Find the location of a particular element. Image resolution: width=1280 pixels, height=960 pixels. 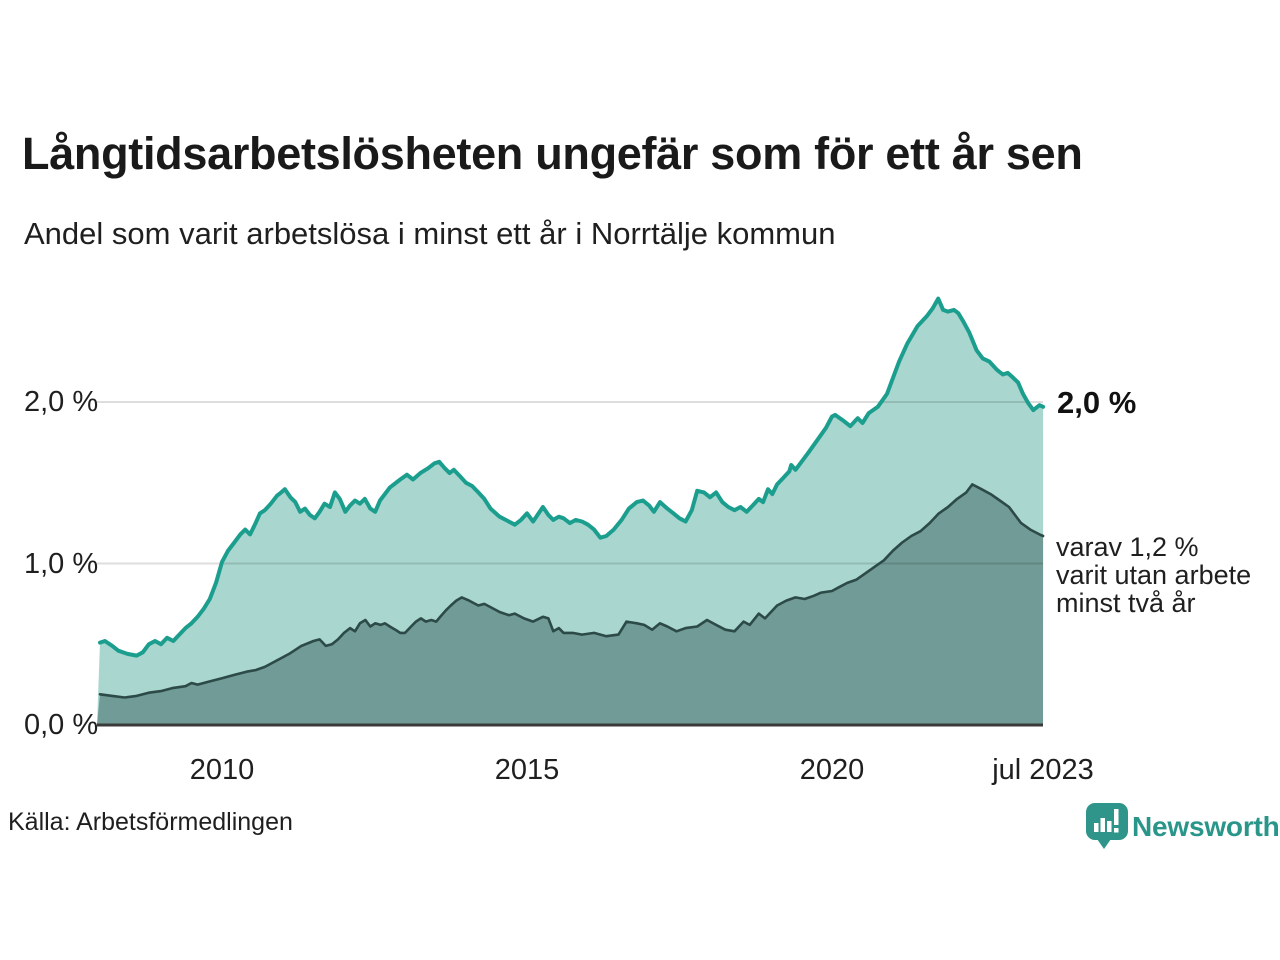

source-credit: Källa: Arbetsförmedlingen is located at coordinates (150, 822).